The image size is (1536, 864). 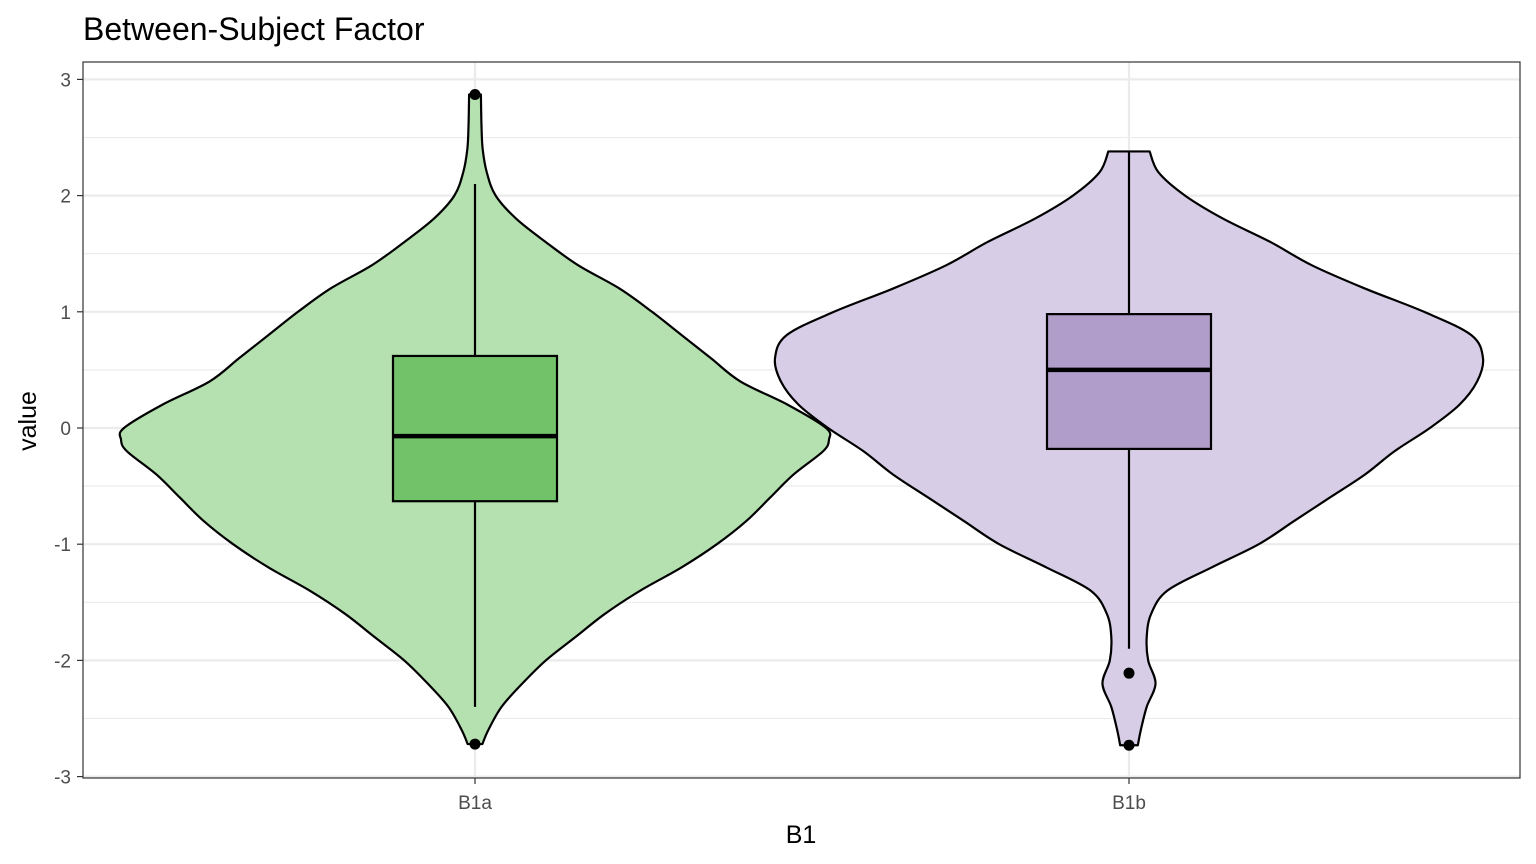 I want to click on y-tick-label: -3, so click(x=62, y=778).